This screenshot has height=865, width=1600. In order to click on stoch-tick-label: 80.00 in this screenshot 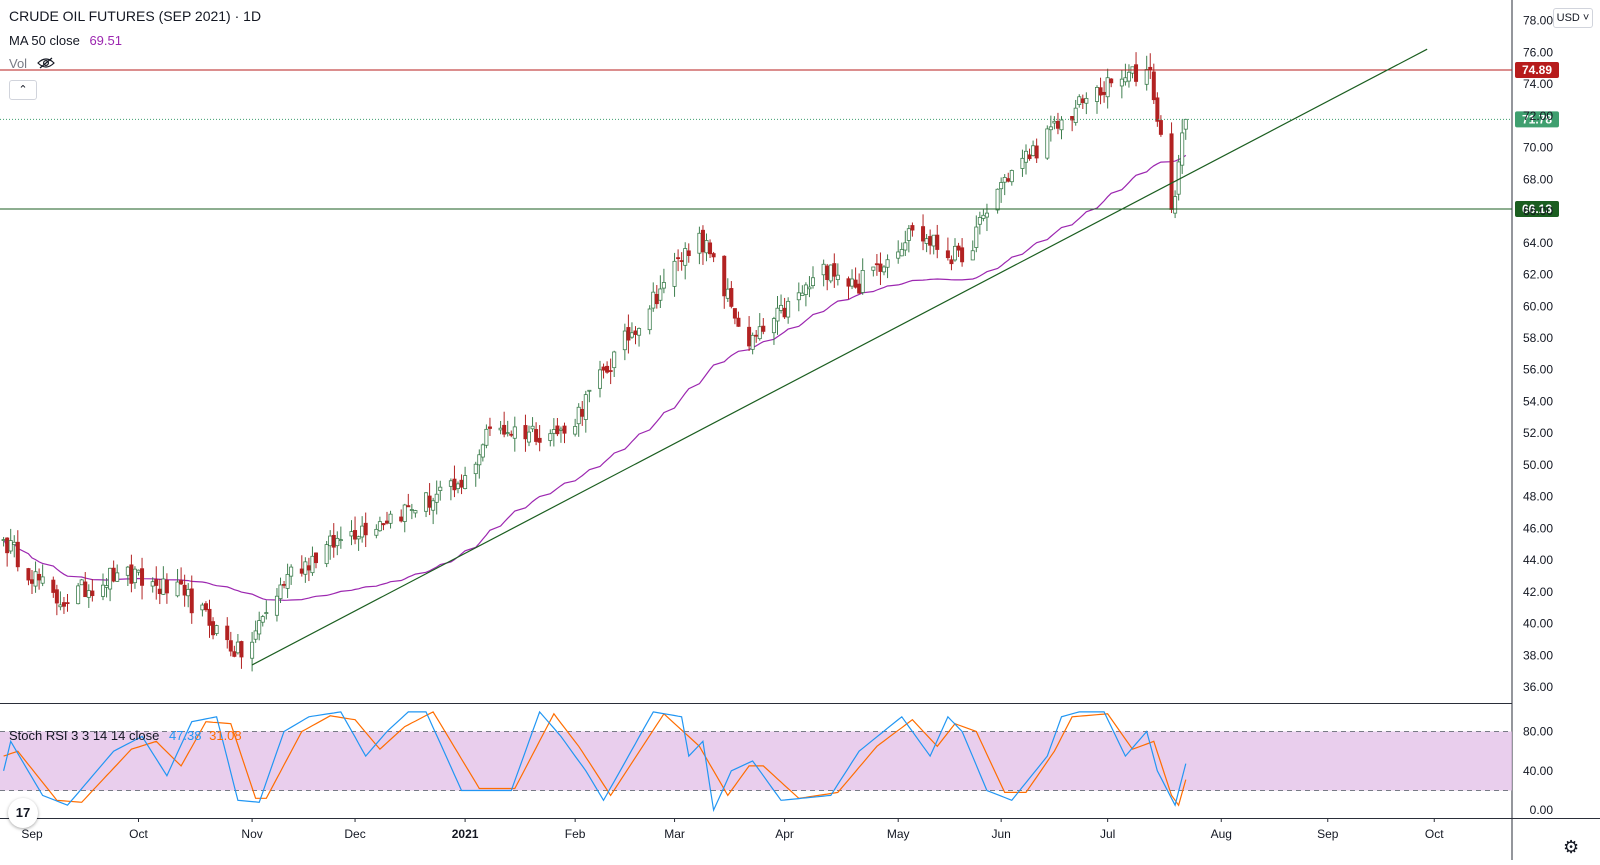, I will do `click(1538, 732)`.